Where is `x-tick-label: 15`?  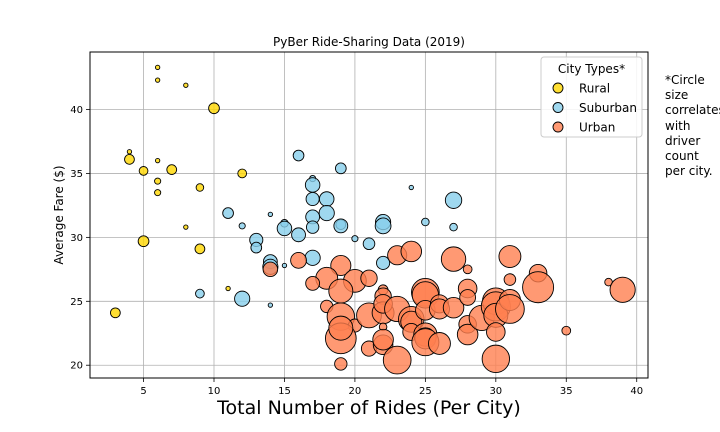
x-tick-label: 15 is located at coordinates (284, 391).